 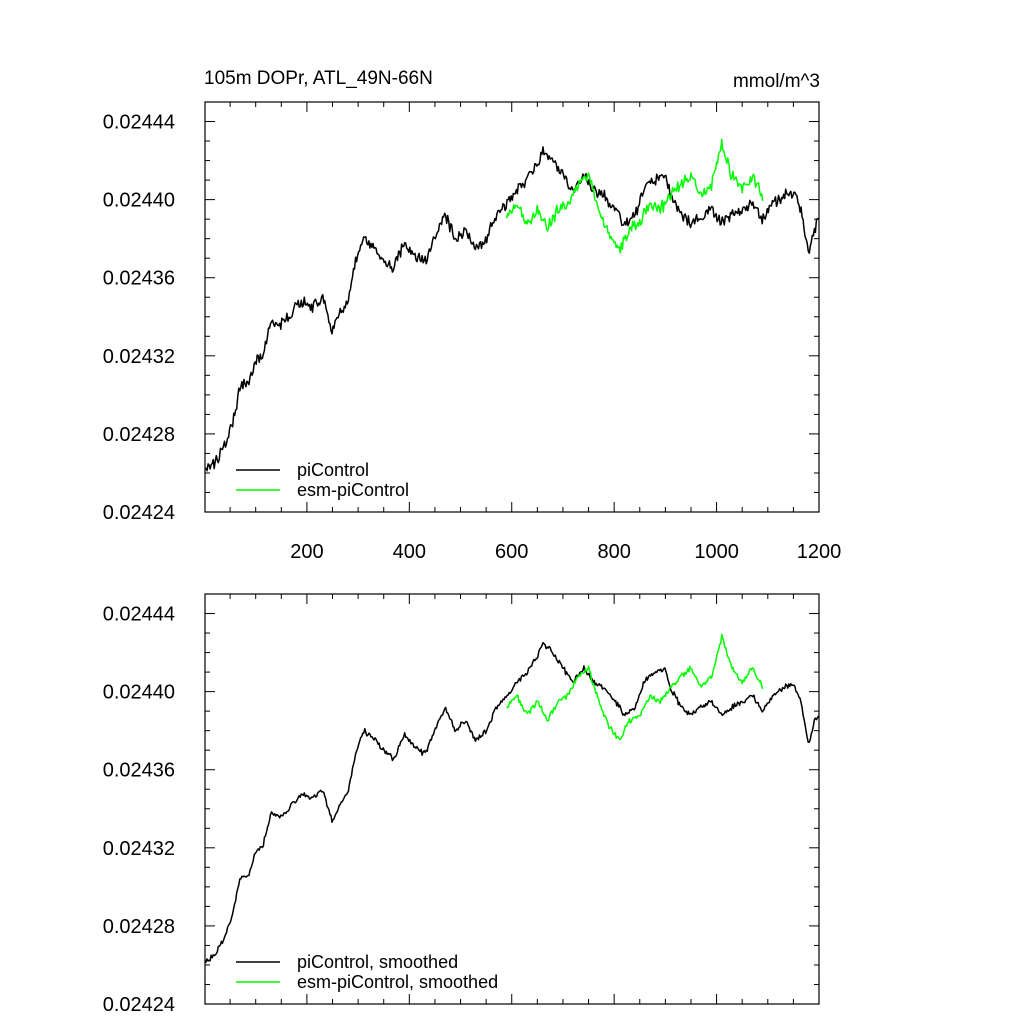 What do you see at coordinates (306, 552) in the screenshot?
I see `x-tick-label: 200` at bounding box center [306, 552].